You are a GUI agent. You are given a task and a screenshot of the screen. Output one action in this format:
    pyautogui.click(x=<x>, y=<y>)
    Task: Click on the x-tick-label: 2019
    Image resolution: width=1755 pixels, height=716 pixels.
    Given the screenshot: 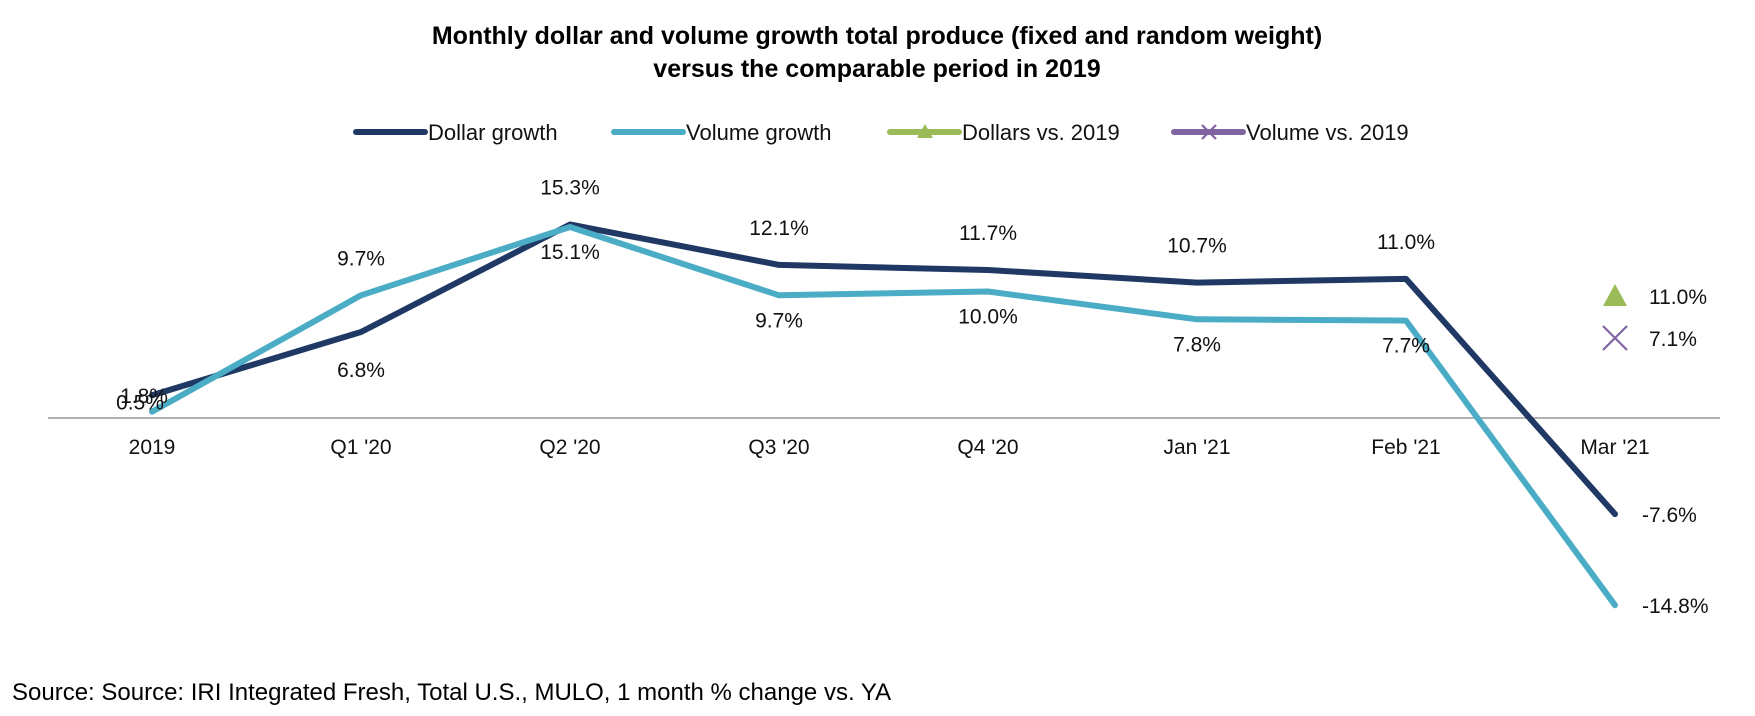 What is the action you would take?
    pyautogui.click(x=152, y=447)
    